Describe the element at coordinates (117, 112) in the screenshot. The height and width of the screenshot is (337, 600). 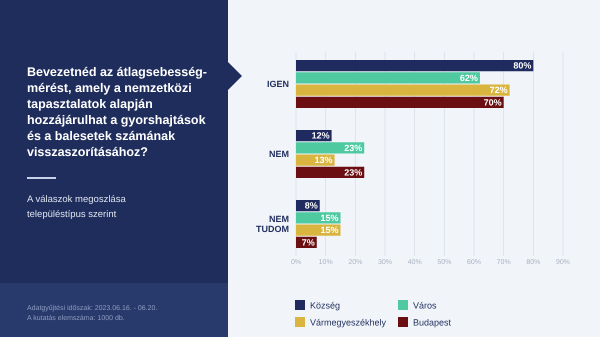
I see `text: Bevezetnéd az átlagsebesség-mérést, amely a nemzetközi tapasztalatok alapján hozzájárulhat a gyorshajtások és a balesetek számának visszaszorításához?` at that location.